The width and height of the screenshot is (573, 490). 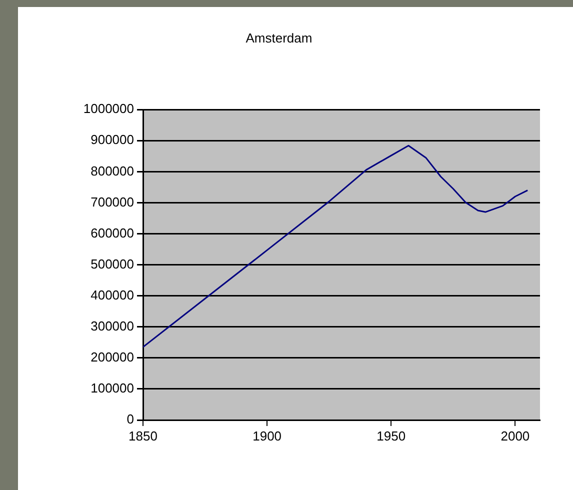 What do you see at coordinates (143, 436) in the screenshot?
I see `x-tick-label: 1850` at bounding box center [143, 436].